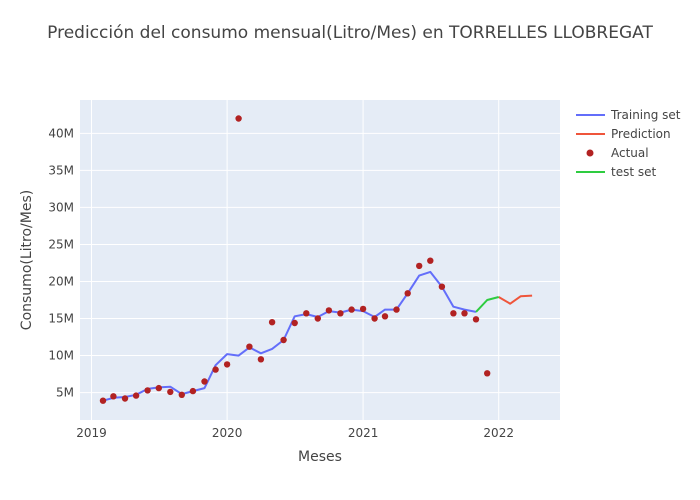 Image resolution: width=700 pixels, height=500 pixels. Describe the element at coordinates (91, 433) in the screenshot. I see `x-tick-label: 2019` at that location.